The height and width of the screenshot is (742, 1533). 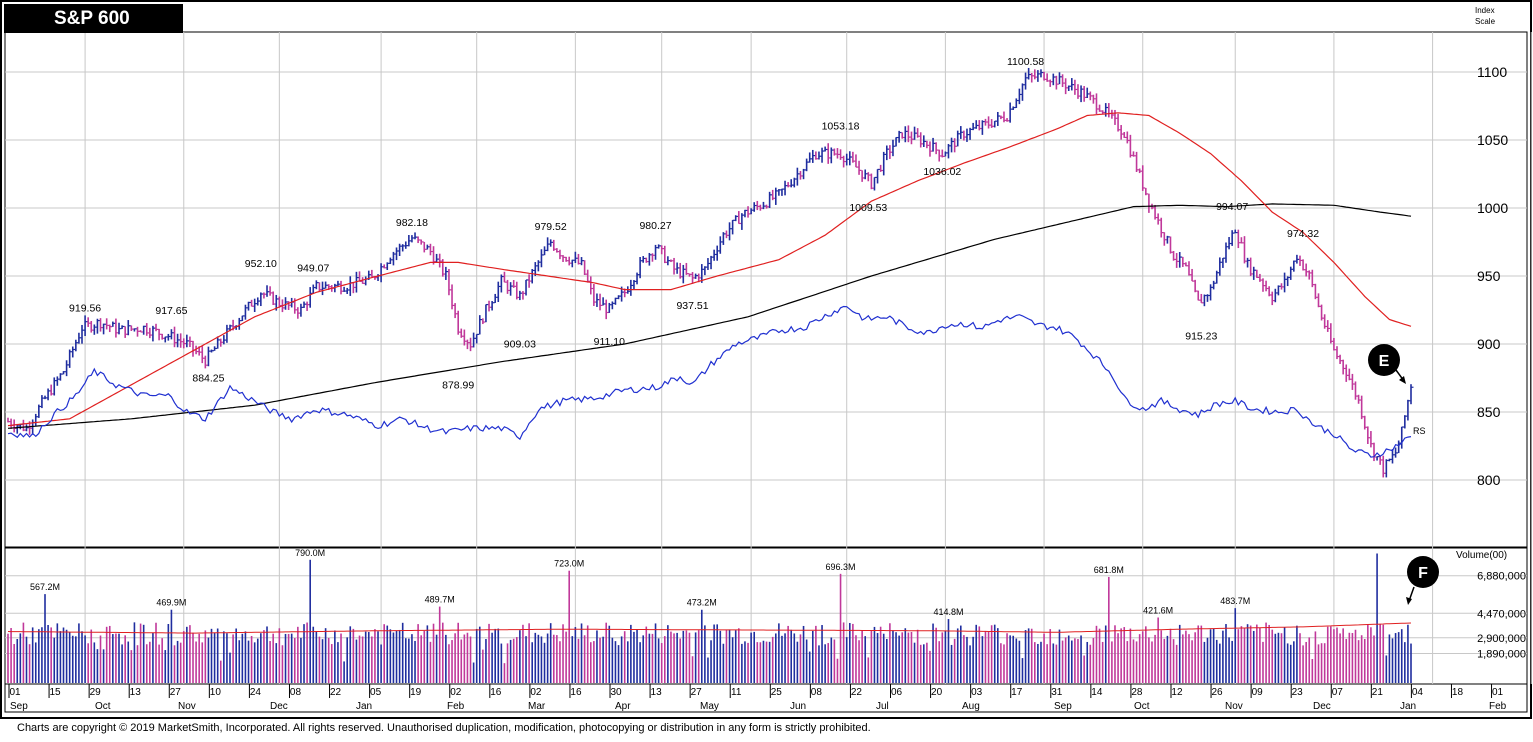 What do you see at coordinates (93, 18) in the screenshot?
I see `chart-title: S&P 600` at bounding box center [93, 18].